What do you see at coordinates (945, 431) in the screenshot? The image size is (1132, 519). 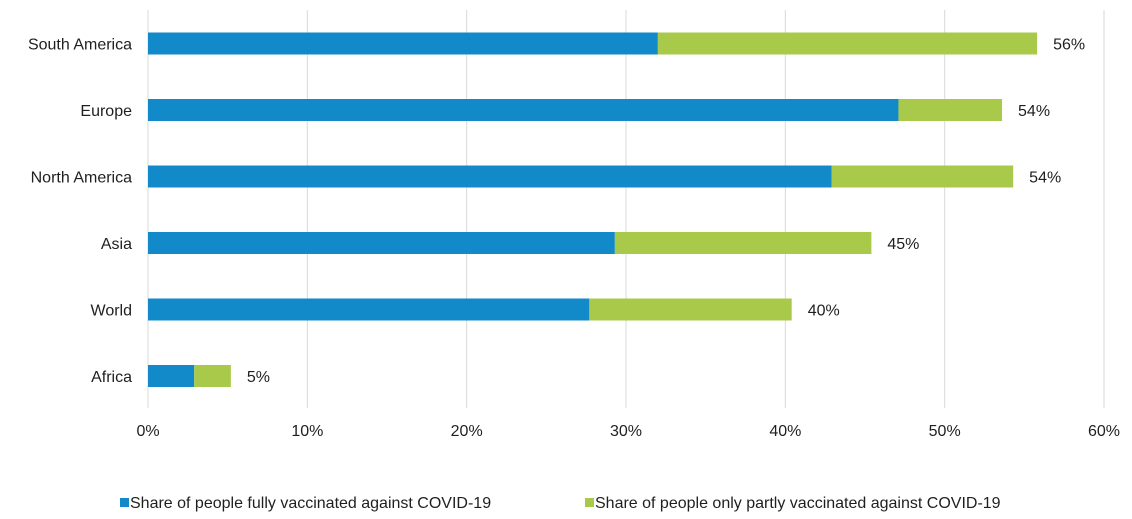 I see `x-tick-label: 50%` at bounding box center [945, 431].